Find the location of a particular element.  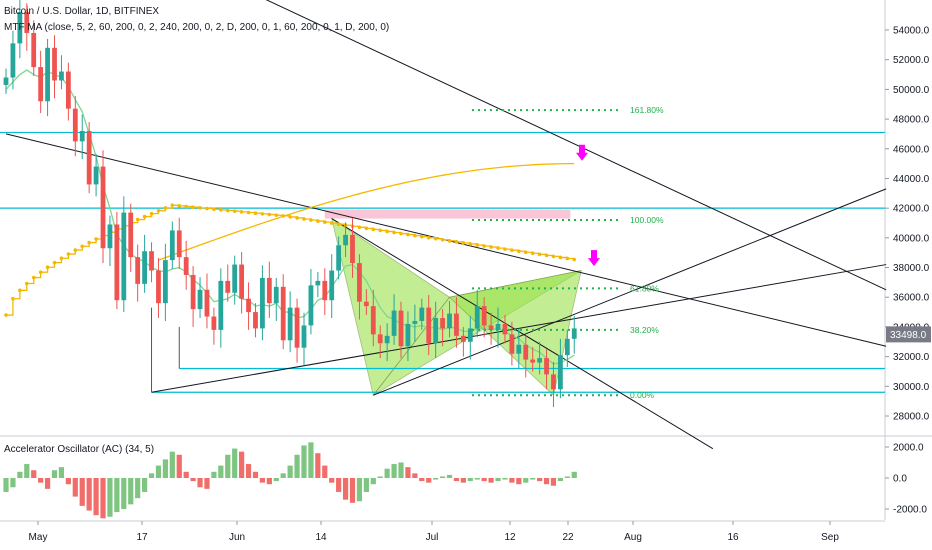

price-tick-label: 46000.0 is located at coordinates (911, 149).